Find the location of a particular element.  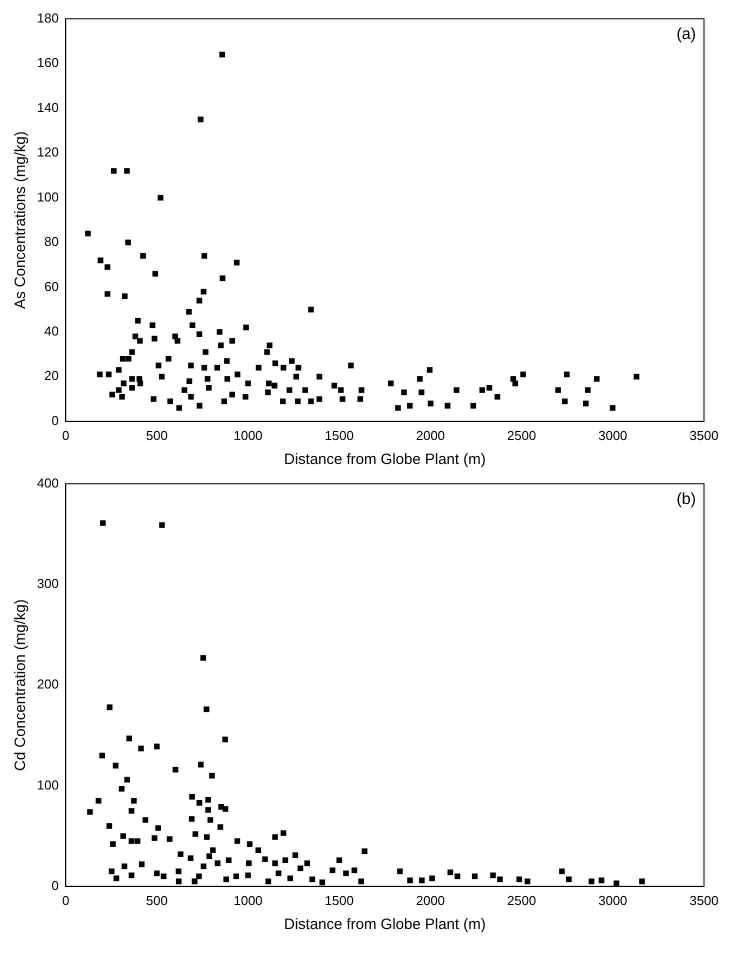

y-axis-title: As Concentrations (mg/kg) is located at coordinates (21, 220).